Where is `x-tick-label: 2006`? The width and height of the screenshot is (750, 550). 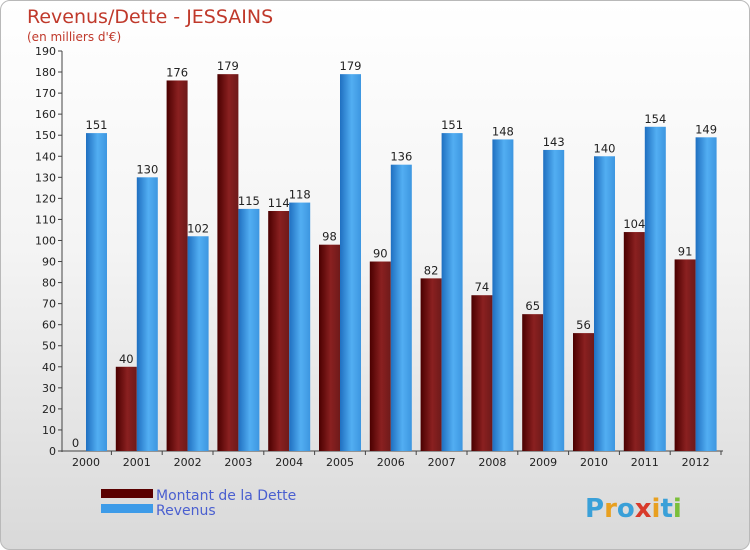 x-tick-label: 2006 is located at coordinates (391, 462).